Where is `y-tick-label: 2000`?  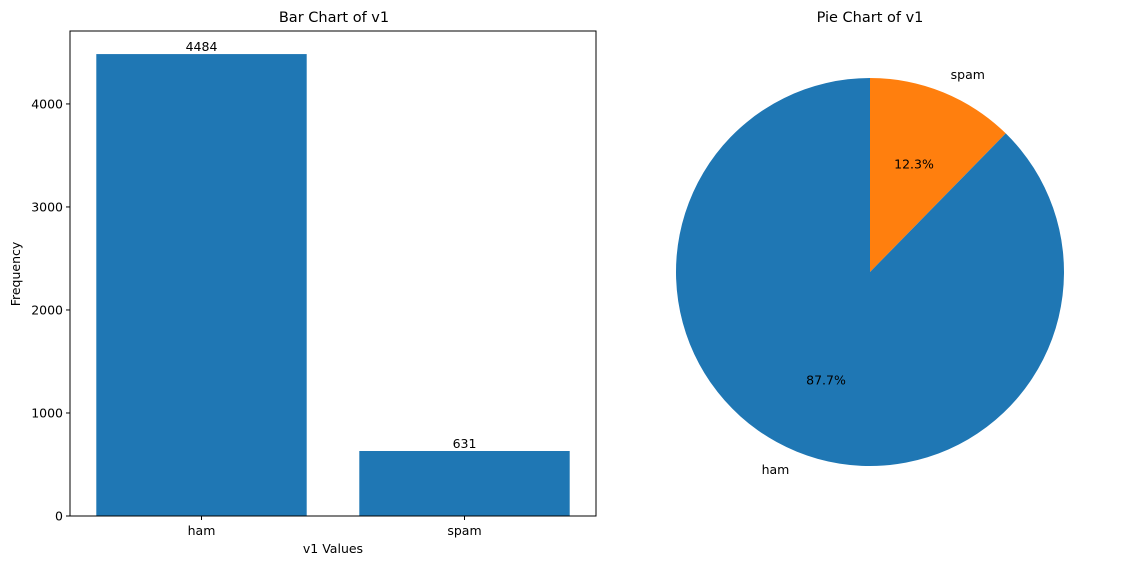
y-tick-label: 2000 is located at coordinates (47, 309).